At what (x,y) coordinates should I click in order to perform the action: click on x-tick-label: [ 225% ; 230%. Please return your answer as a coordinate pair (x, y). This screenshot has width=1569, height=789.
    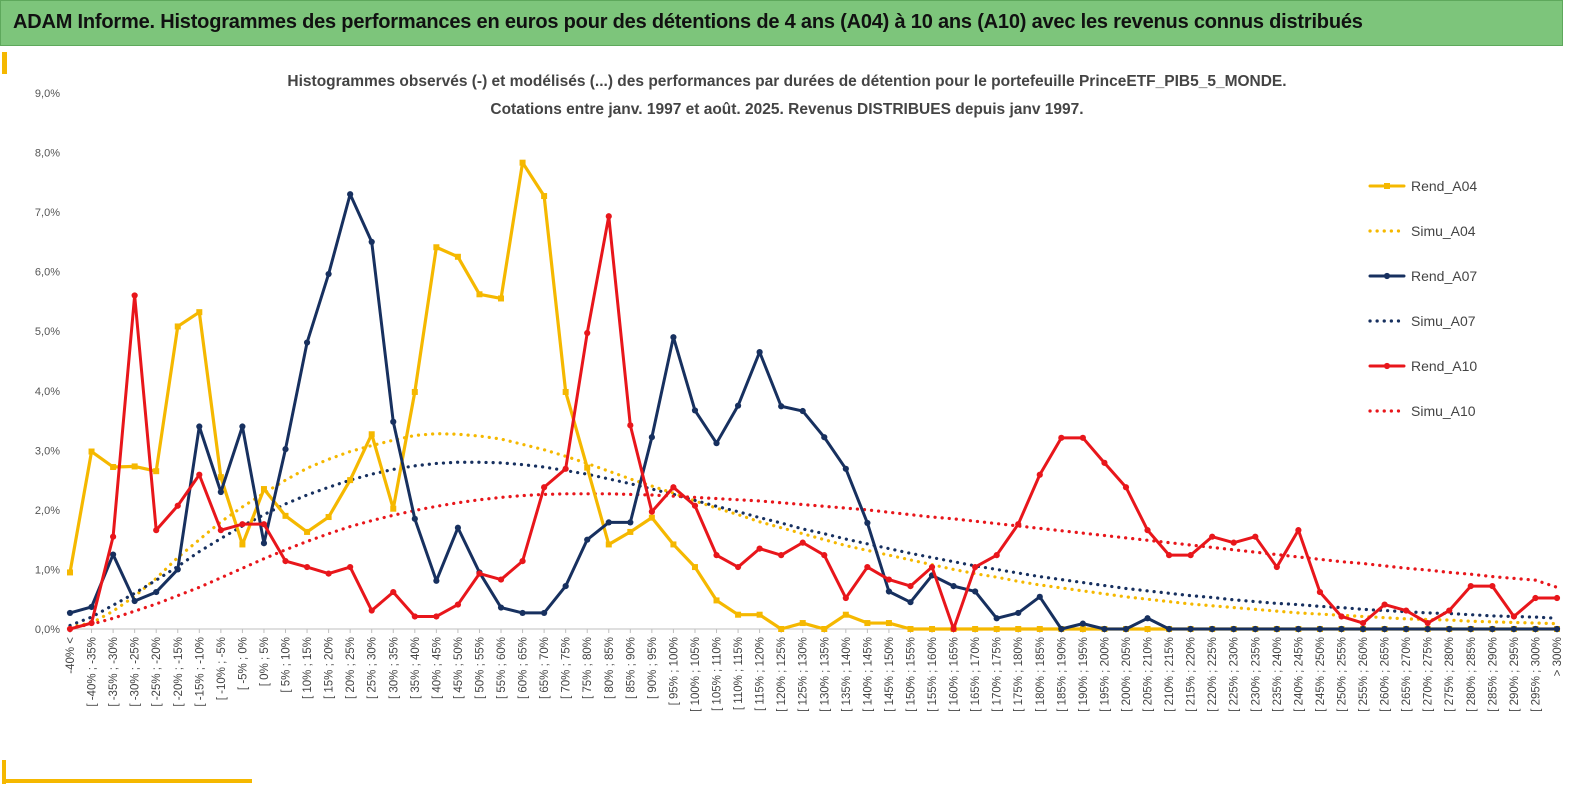
    Looking at the image, I should click on (1235, 674).